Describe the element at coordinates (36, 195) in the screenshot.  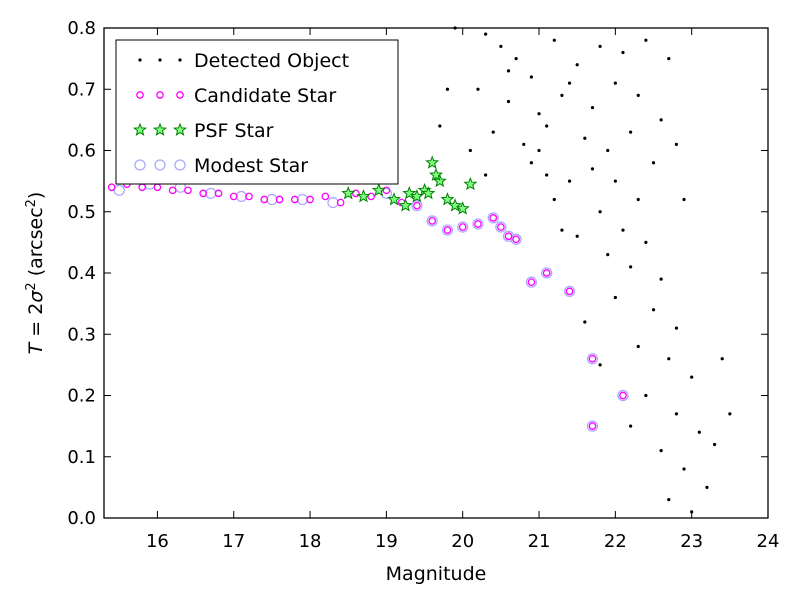
I see `y-label-close: )` at that location.